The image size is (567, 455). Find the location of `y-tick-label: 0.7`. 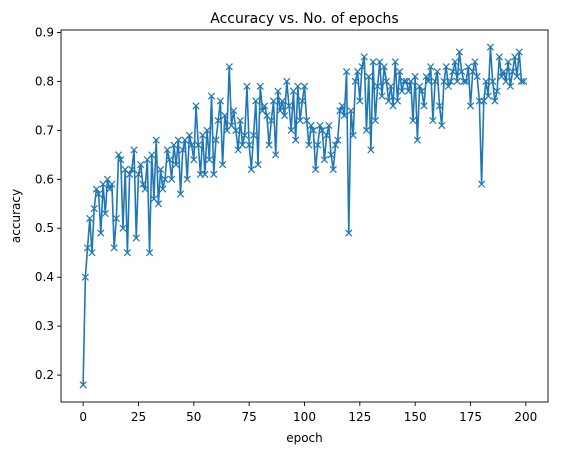

y-tick-label: 0.7 is located at coordinates (44, 130).